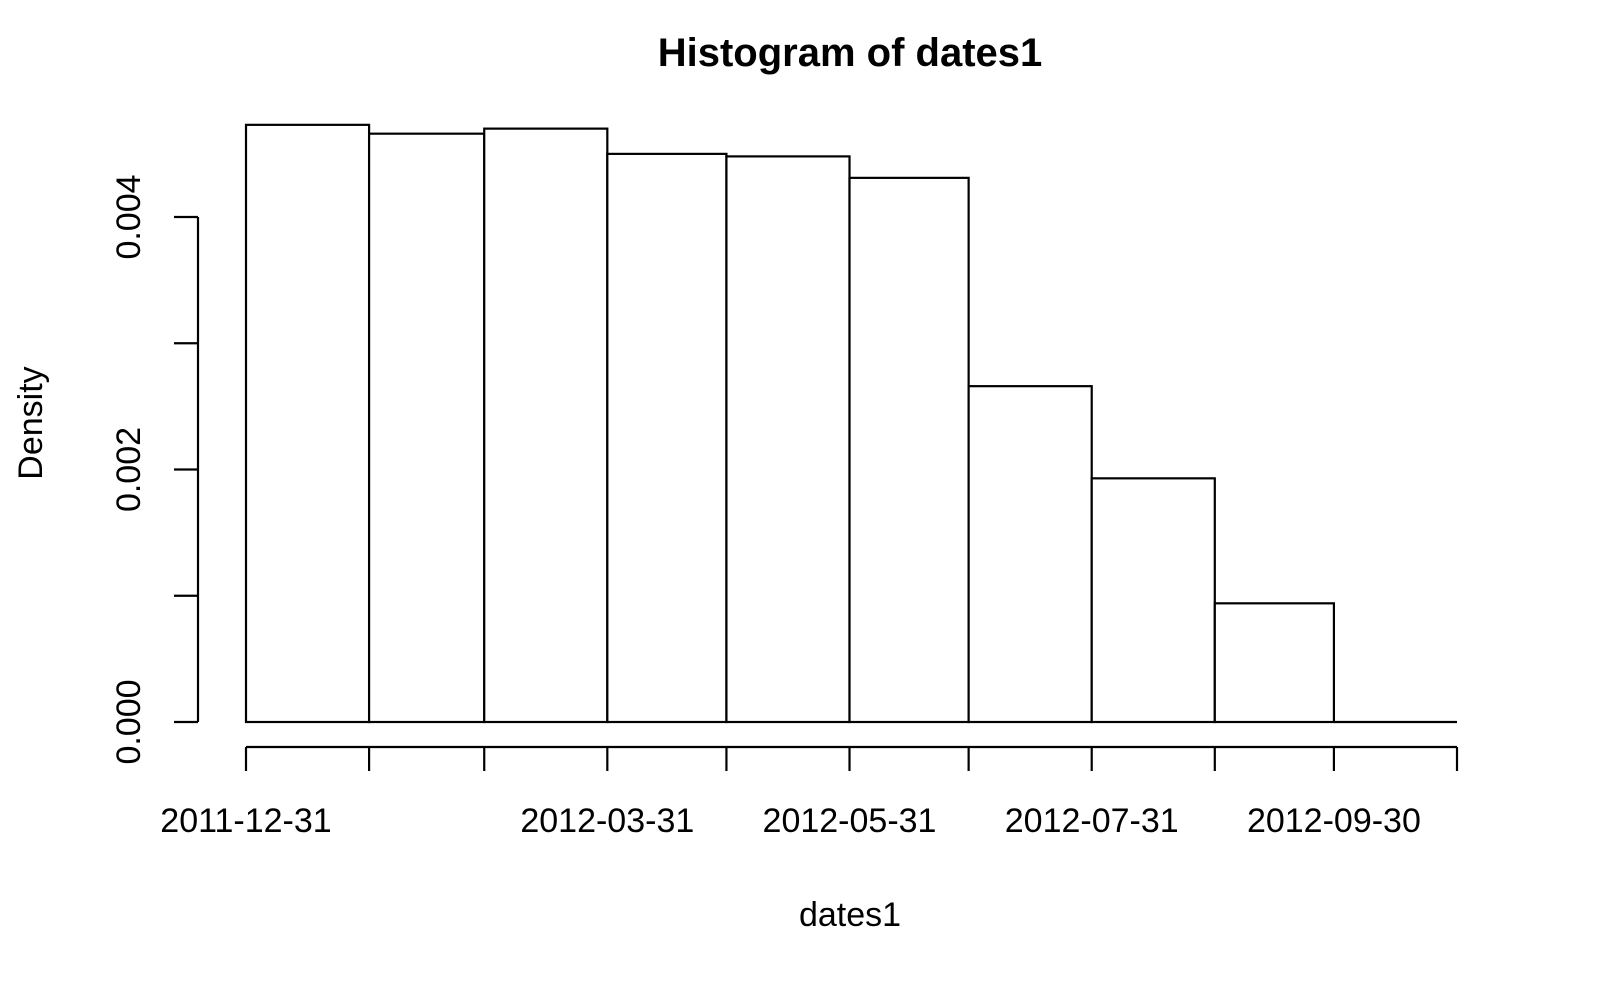  Describe the element at coordinates (129, 216) in the screenshot. I see `y-tick-label: 0.004` at that location.